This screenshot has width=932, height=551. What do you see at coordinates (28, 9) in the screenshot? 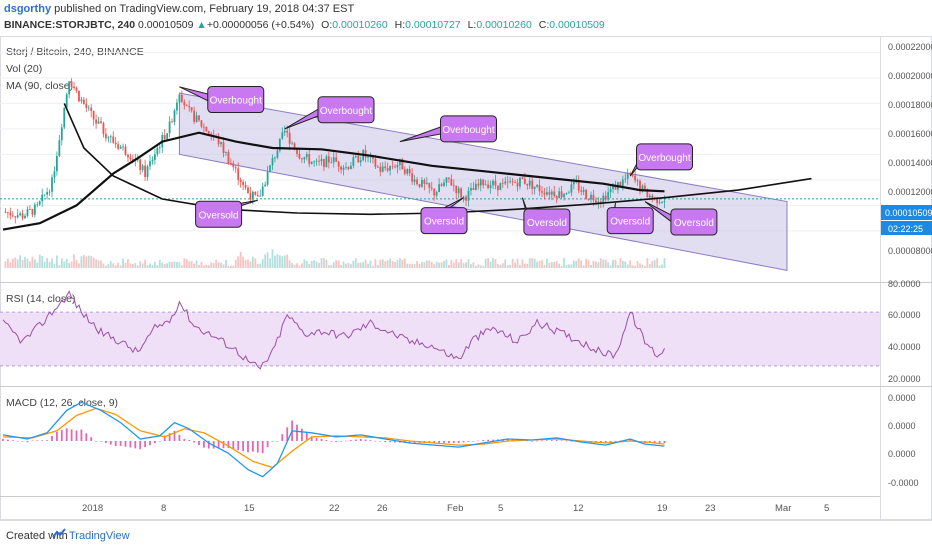
I see `author-name: dsgorthy` at bounding box center [28, 9].